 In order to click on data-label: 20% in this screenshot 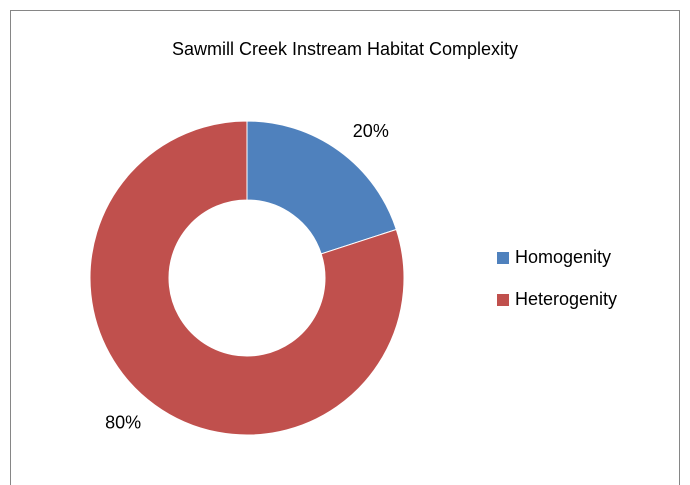, I will do `click(371, 131)`.